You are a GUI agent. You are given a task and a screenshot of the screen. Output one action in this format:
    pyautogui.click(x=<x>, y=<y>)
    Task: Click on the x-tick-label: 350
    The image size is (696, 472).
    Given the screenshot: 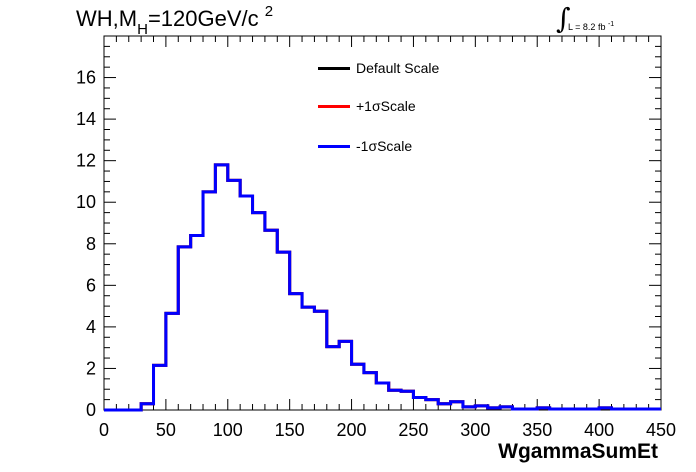 What is the action you would take?
    pyautogui.click(x=537, y=430)
    